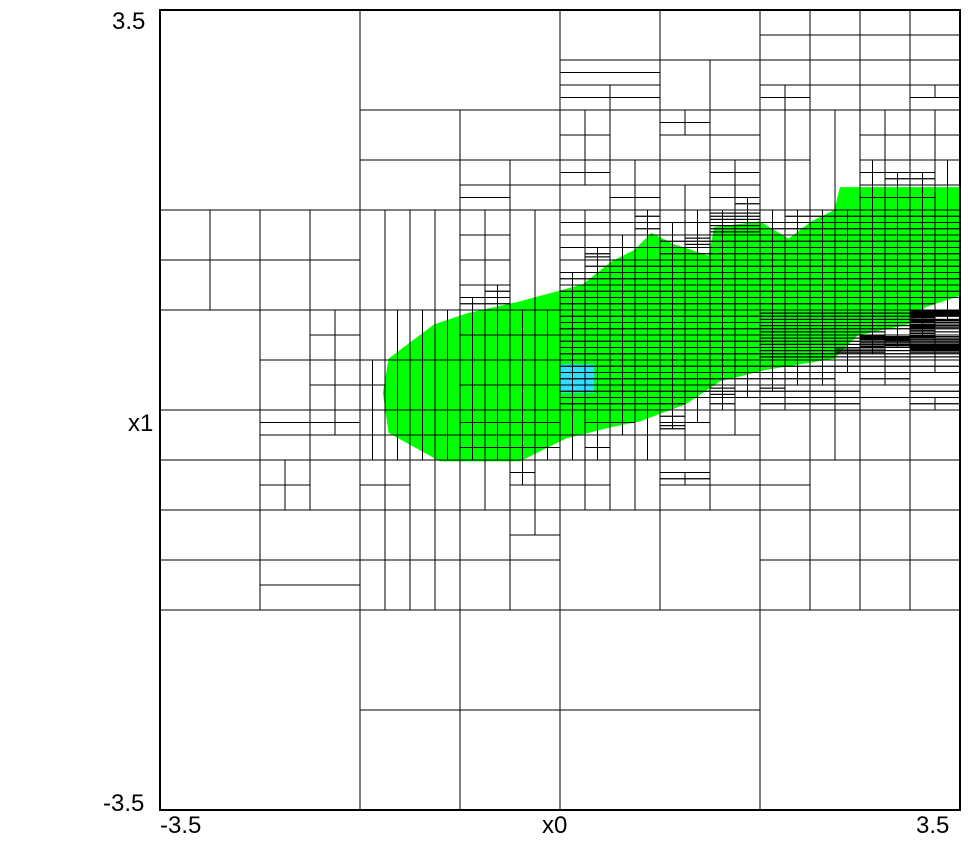 This screenshot has height=850, width=970. I want to click on grid-cell, so click(859, 709).